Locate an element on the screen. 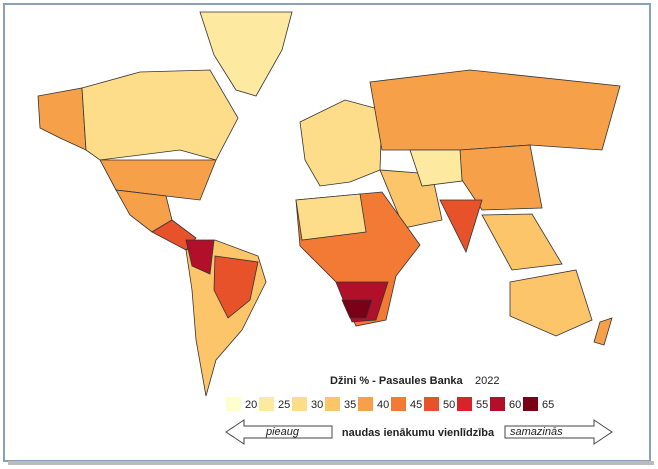 This screenshot has height=469, width=658. legend-label: 60 is located at coordinates (515, 405).